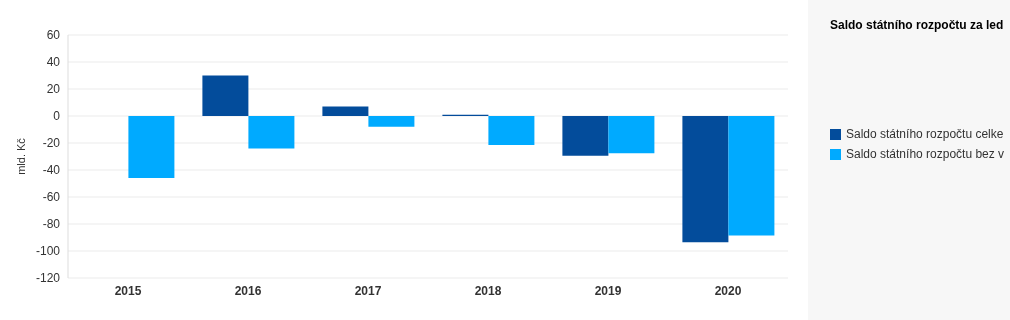  Describe the element at coordinates (51, 224) in the screenshot. I see `y-tick-label: -80` at that location.